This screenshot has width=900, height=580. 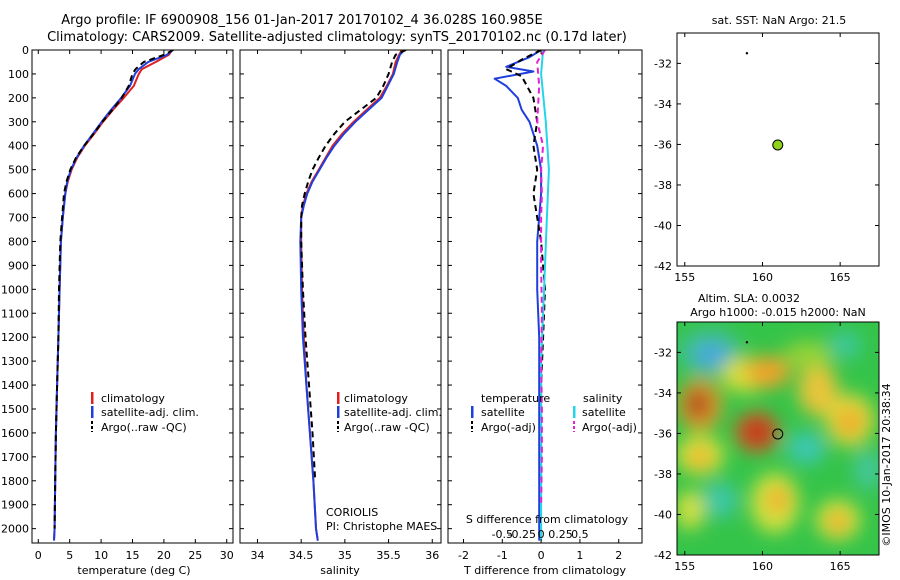 I want to click on x2-tick-label: 0, so click(x=541, y=534).